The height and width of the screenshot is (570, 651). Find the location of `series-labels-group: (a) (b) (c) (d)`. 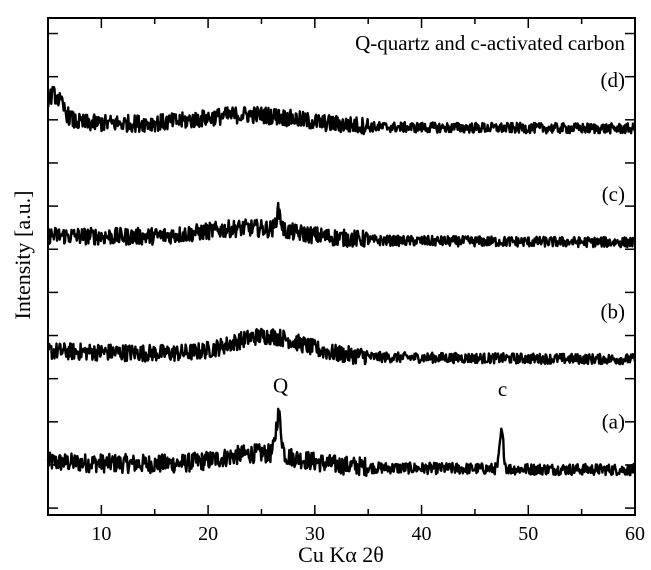

series-labels-group: (a) (b) (c) (d) is located at coordinates (613, 251).